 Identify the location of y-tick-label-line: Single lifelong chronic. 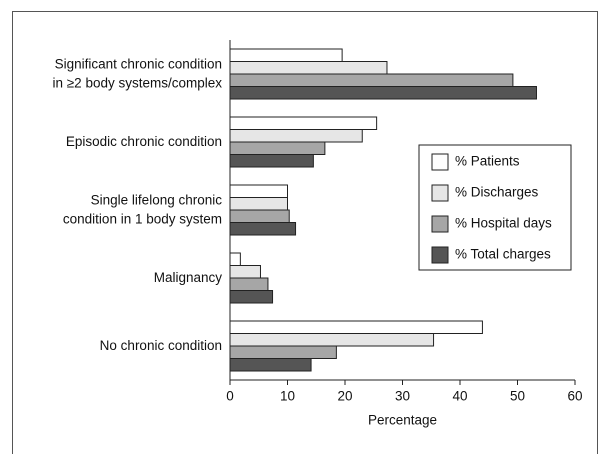
(157, 199).